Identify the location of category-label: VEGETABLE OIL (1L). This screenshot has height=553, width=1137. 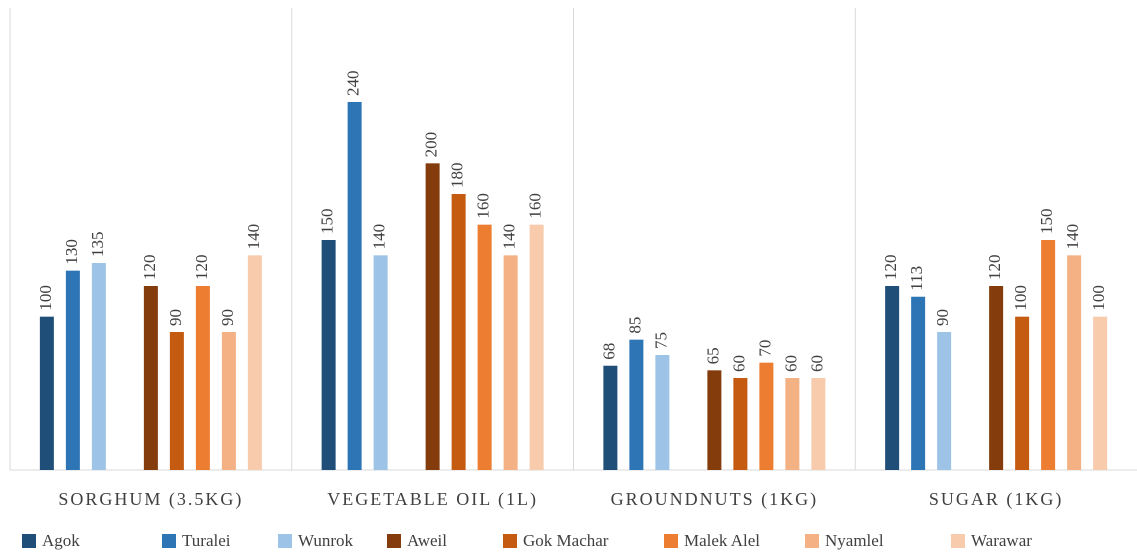
(432, 499).